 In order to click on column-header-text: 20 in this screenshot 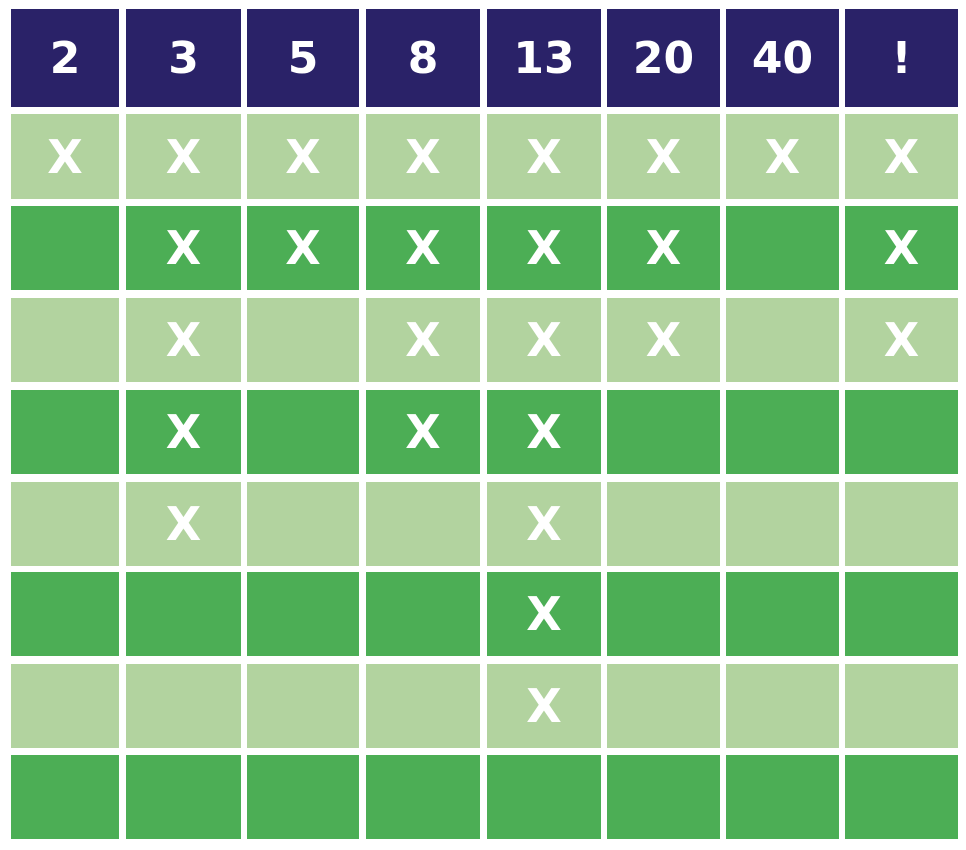, I will do `click(663, 58)`.